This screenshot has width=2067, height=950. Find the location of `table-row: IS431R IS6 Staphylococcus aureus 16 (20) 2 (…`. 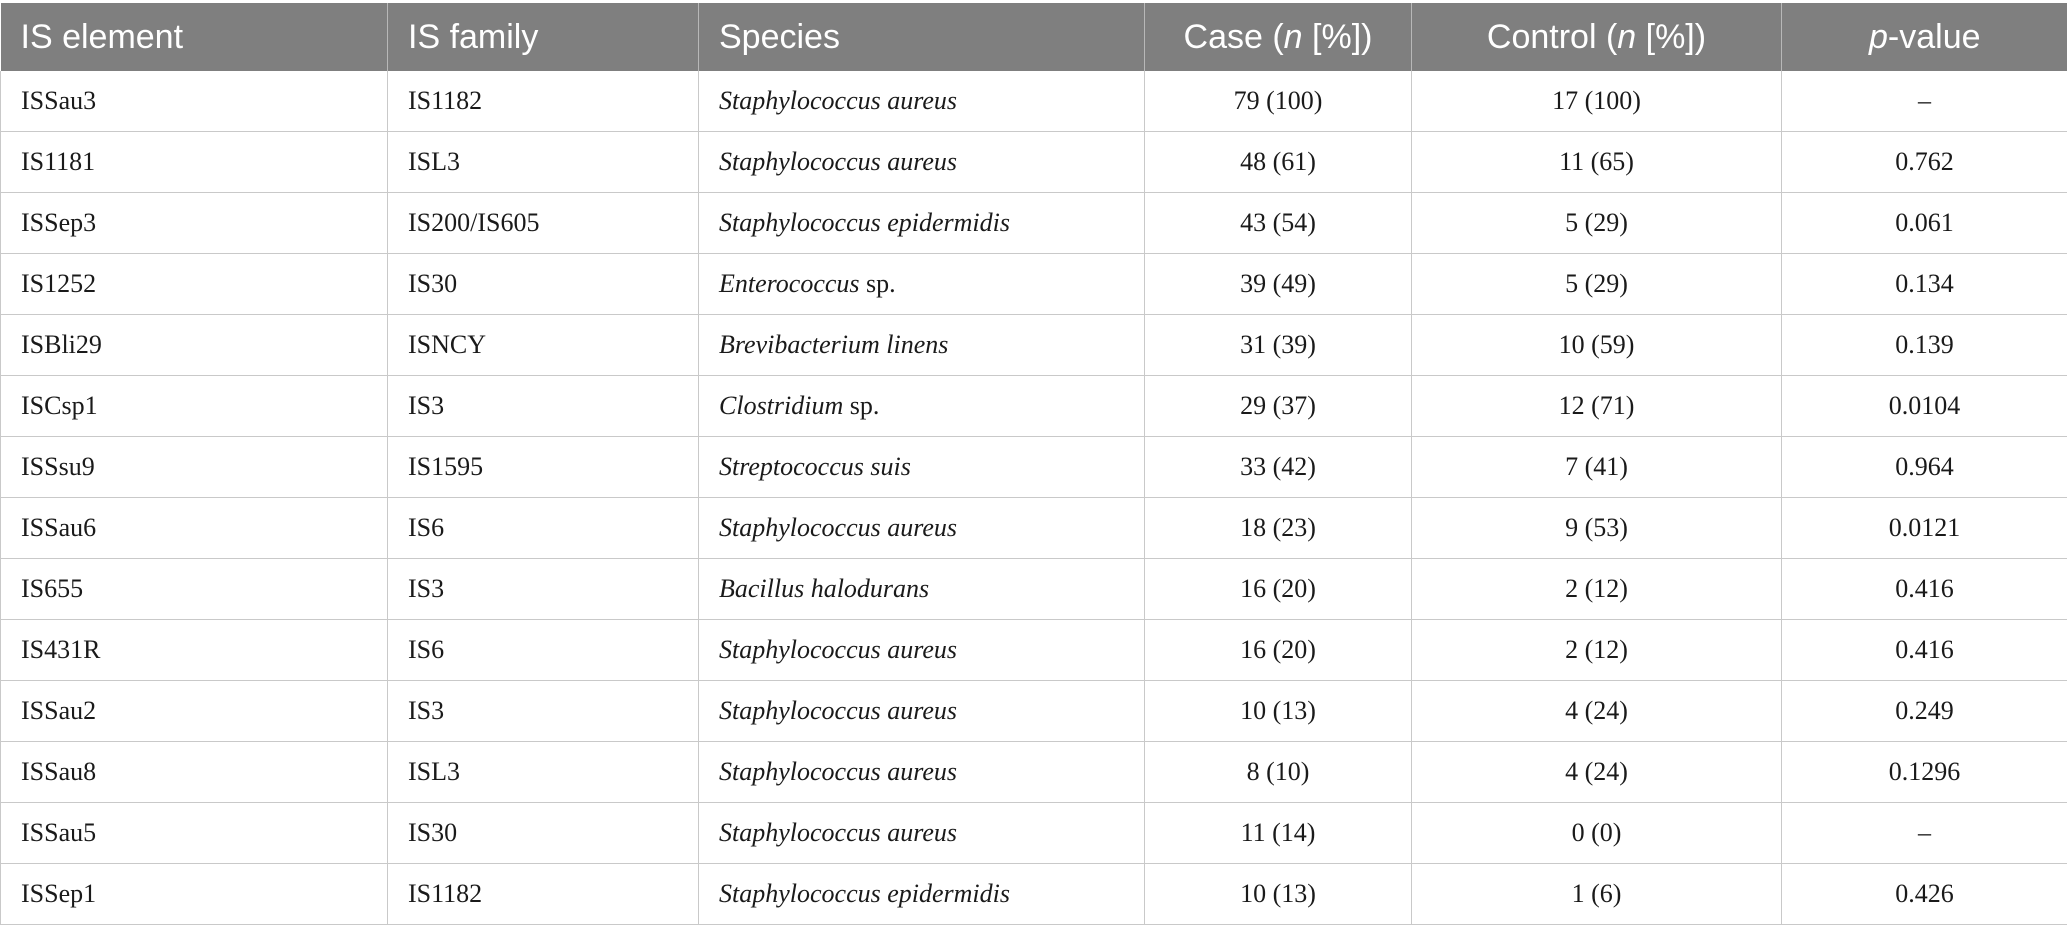

table-row: IS431R IS6 Staphylococcus aureus 16 (20) 2 (… is located at coordinates (1033, 650).